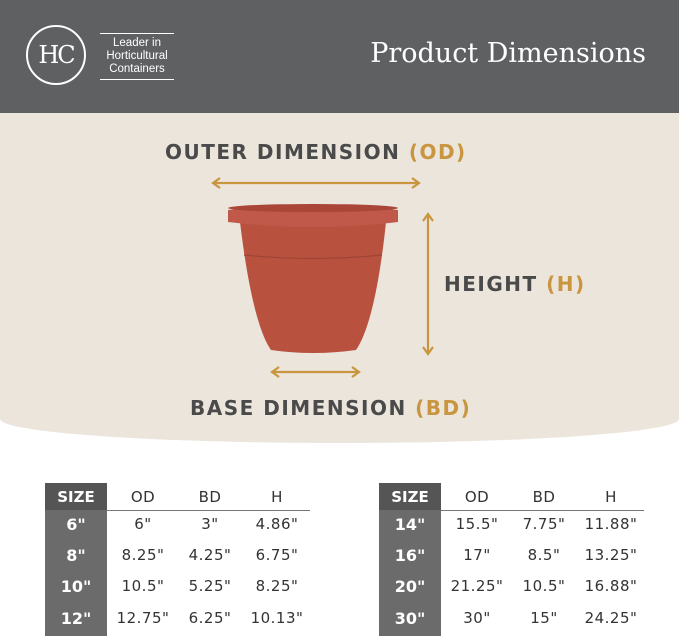 The height and width of the screenshot is (636, 679). Describe the element at coordinates (210, 618) in the screenshot. I see `table-cell: 6.25"` at that location.